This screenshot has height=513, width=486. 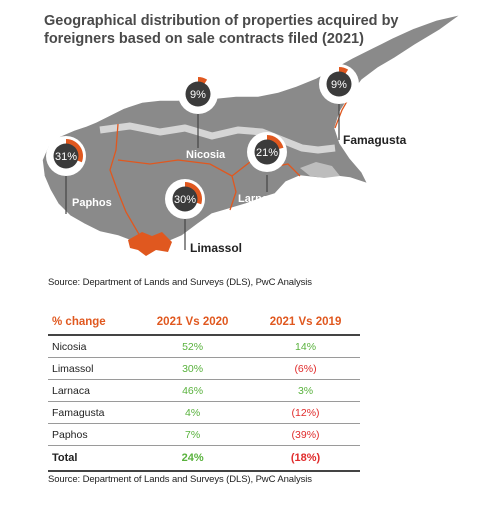 What do you see at coordinates (150, 244) in the screenshot?
I see `akrotiri-base` at bounding box center [150, 244].